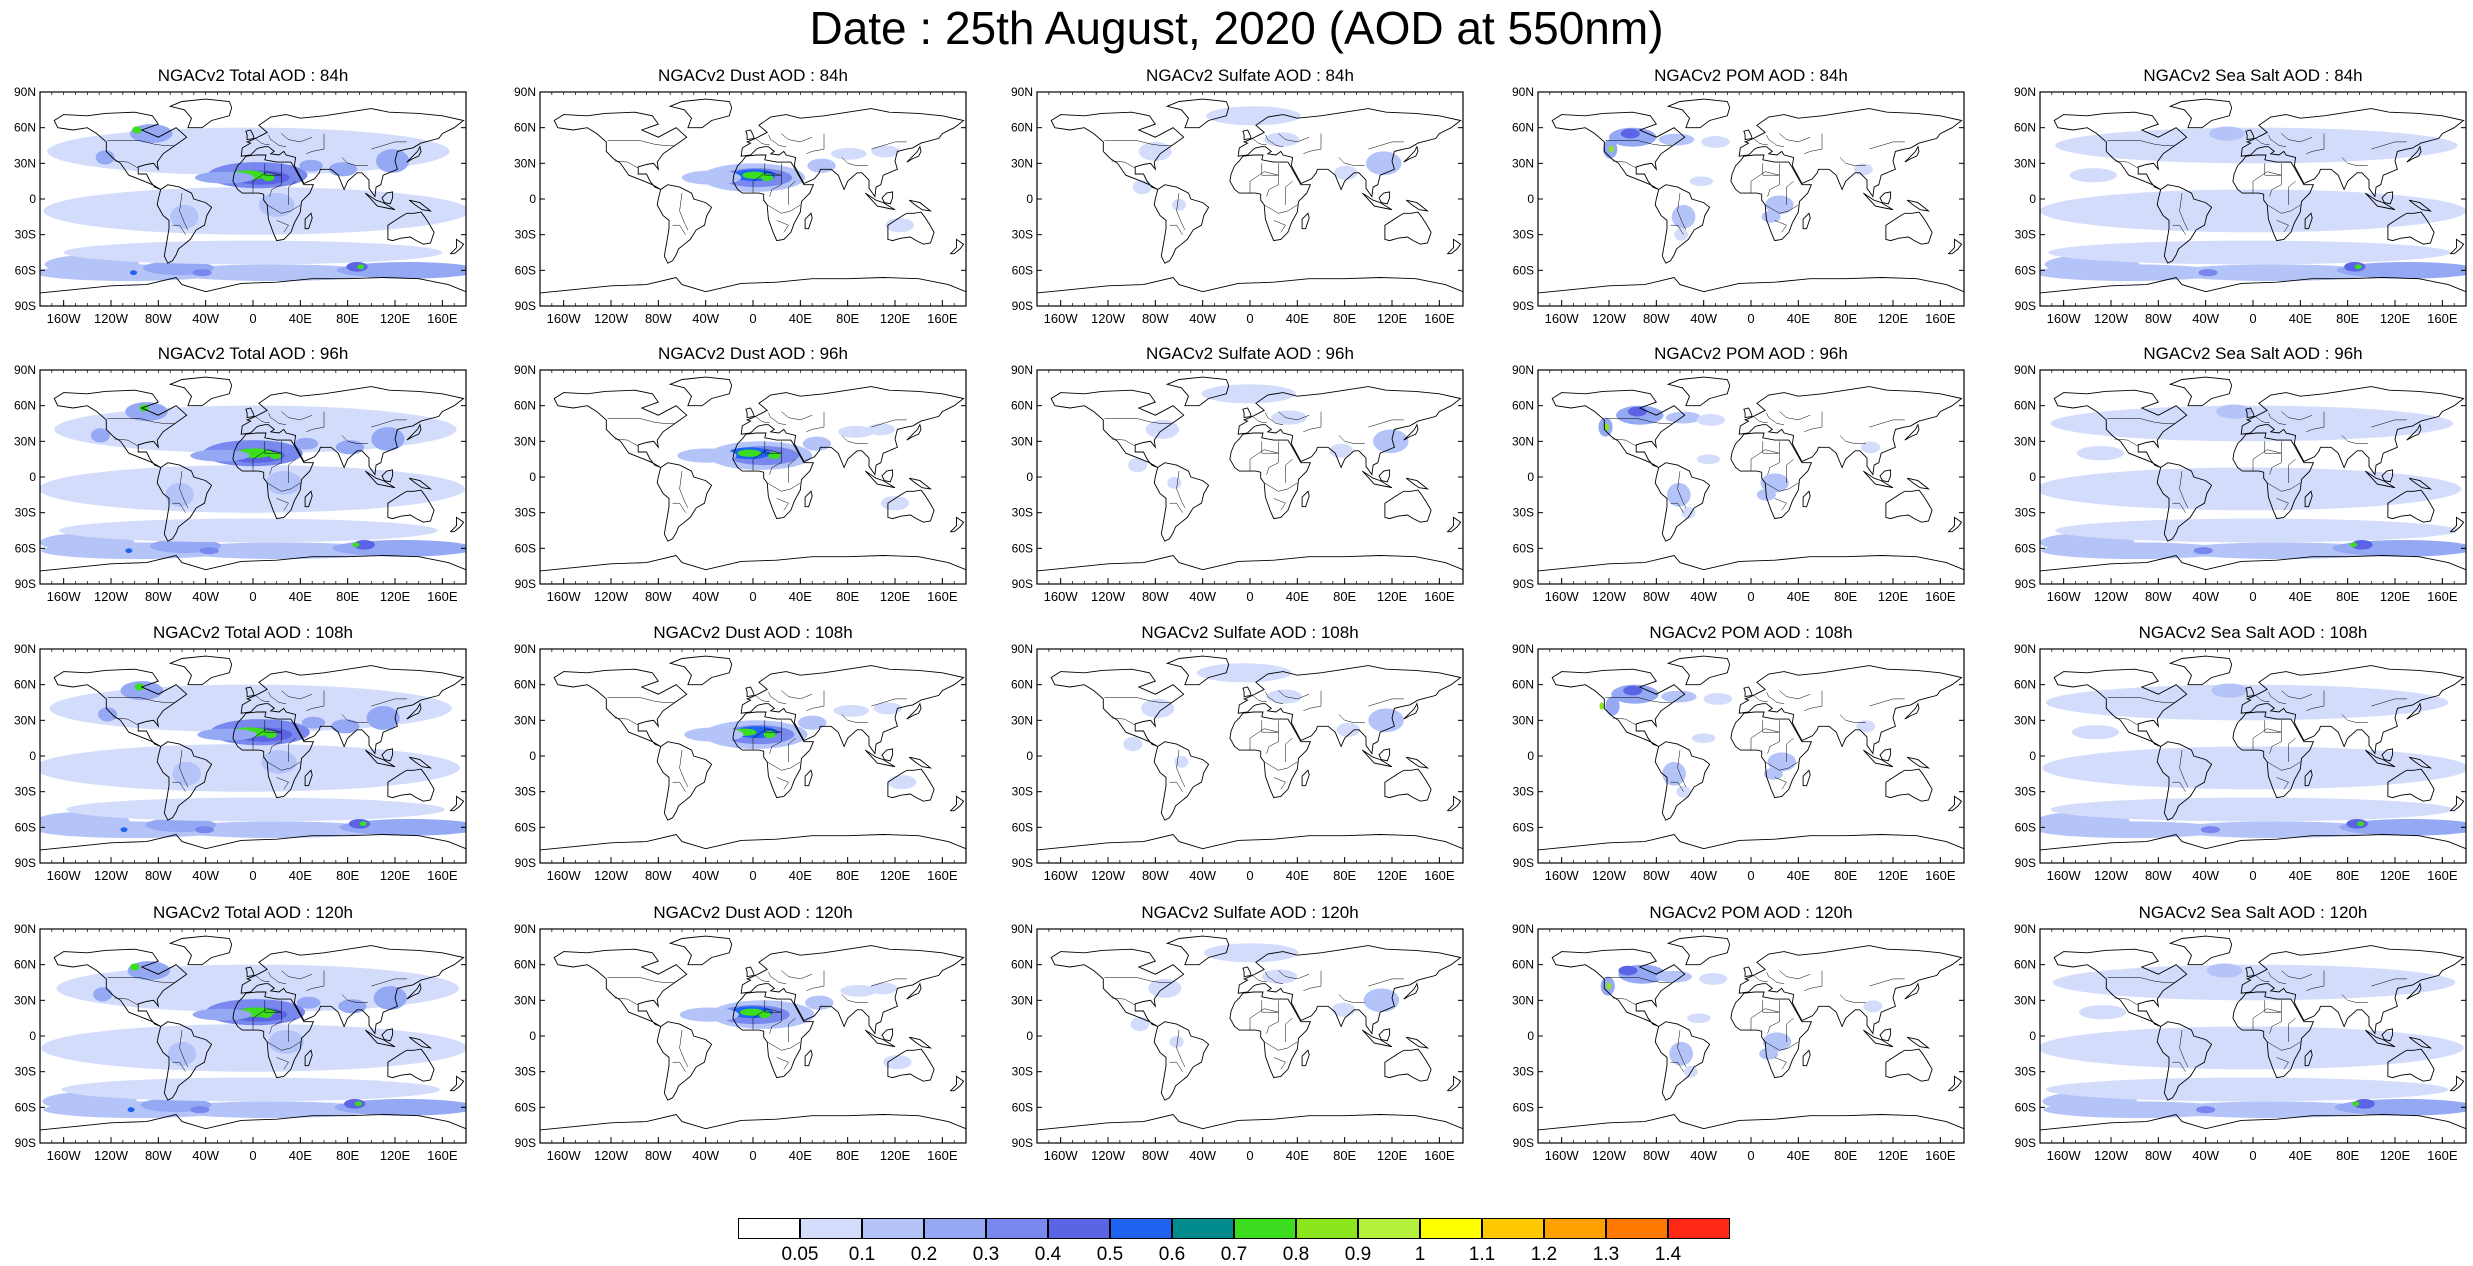 The width and height of the screenshot is (2473, 1266). I want to click on coastline-indonesia, so click(2380, 479).